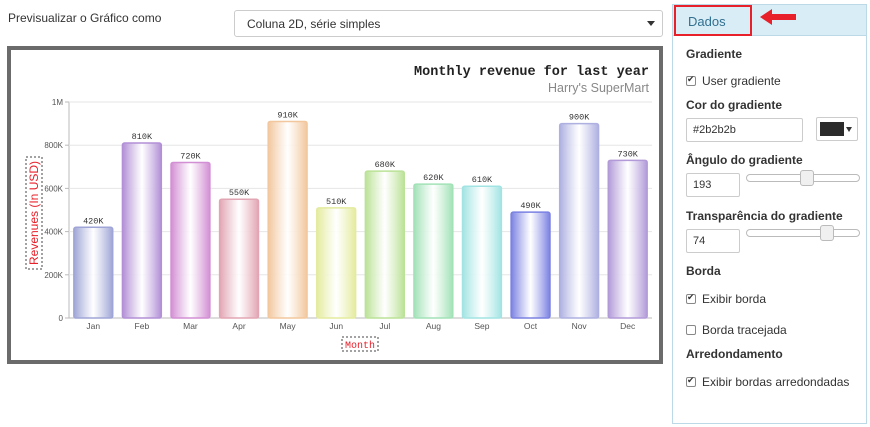  I want to click on gradient-transparency-input: 74, so click(713, 241).